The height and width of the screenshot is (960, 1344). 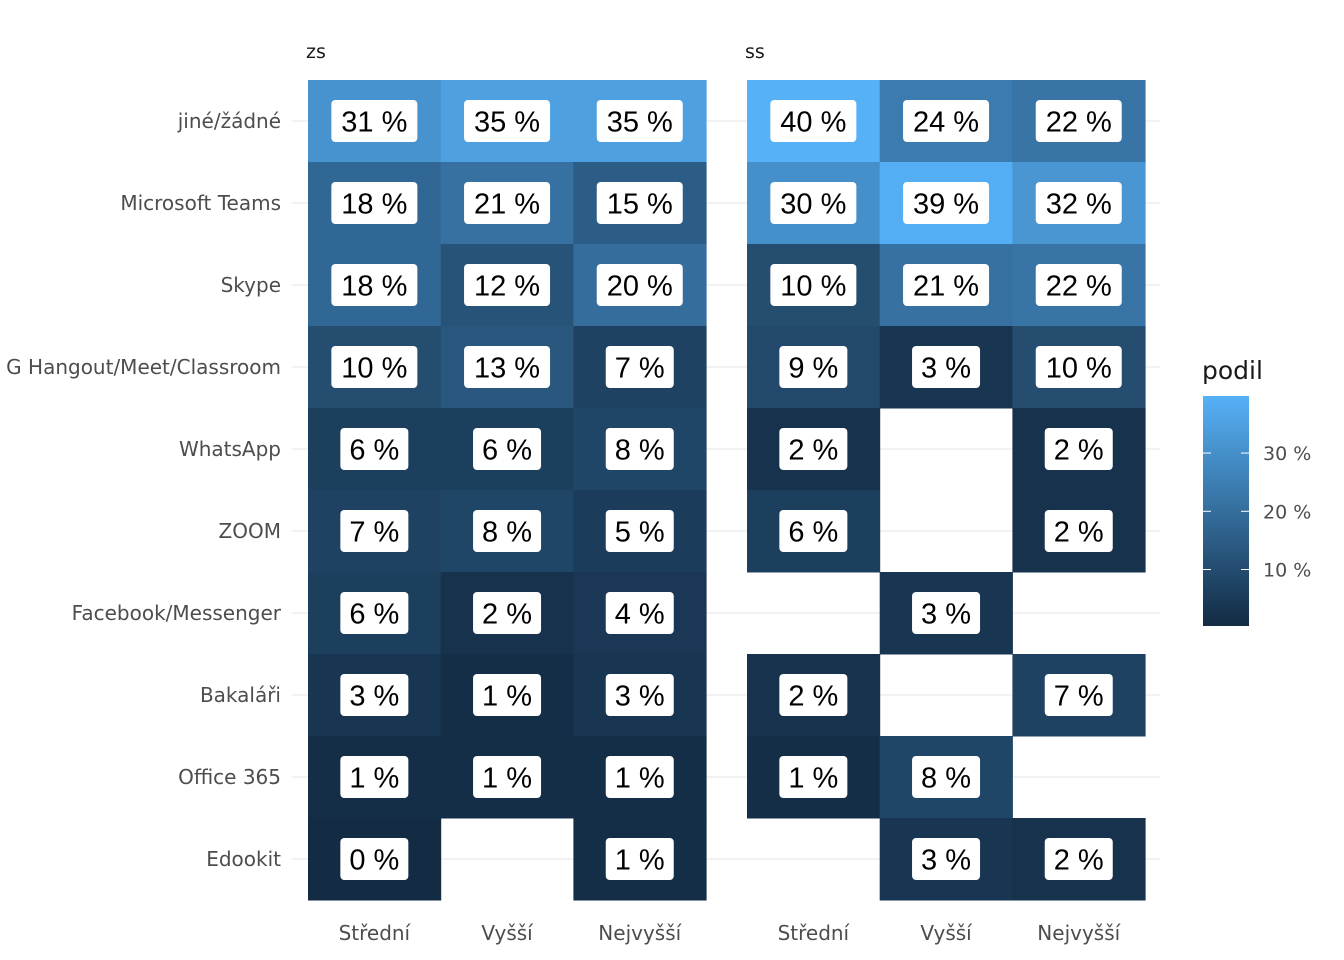 What do you see at coordinates (250, 531) in the screenshot?
I see `row-label: ZOOM` at bounding box center [250, 531].